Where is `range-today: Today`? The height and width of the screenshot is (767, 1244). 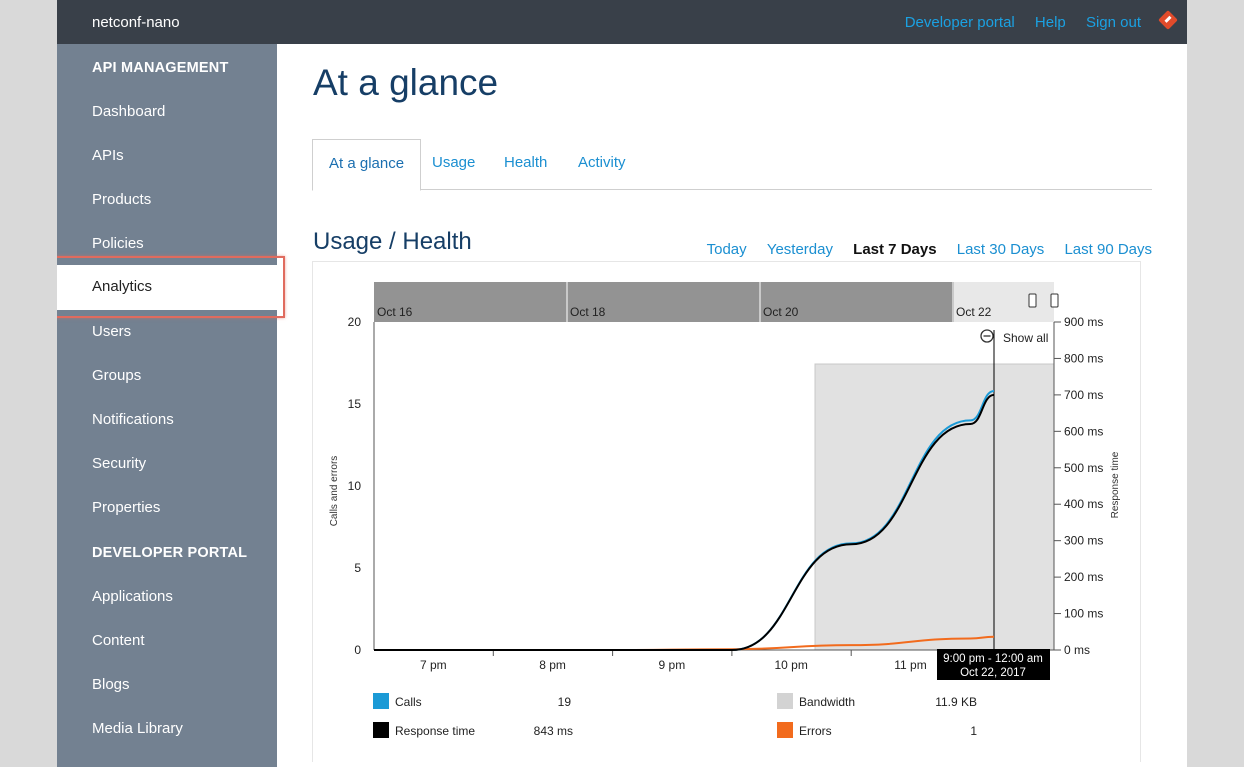
range-today: Today is located at coordinates (726, 249).